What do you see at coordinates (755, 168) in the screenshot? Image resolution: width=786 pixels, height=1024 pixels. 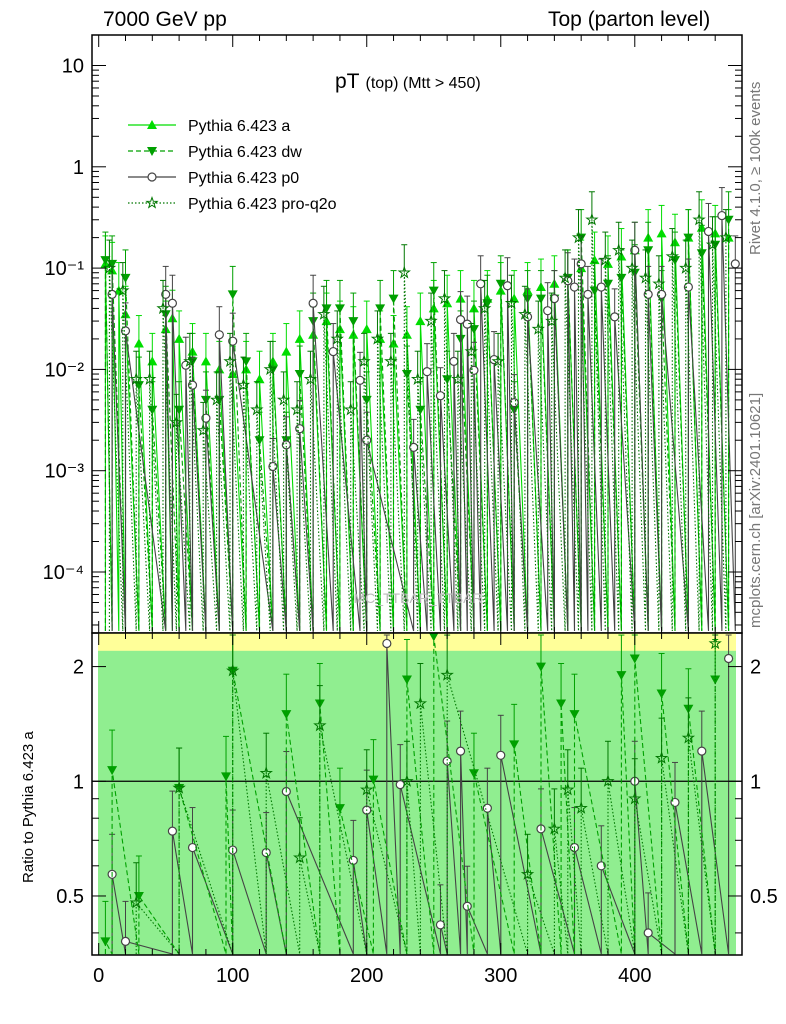 I see `rivet-version-label: Rivet 4.1.0, ≥ 100k events` at bounding box center [755, 168].